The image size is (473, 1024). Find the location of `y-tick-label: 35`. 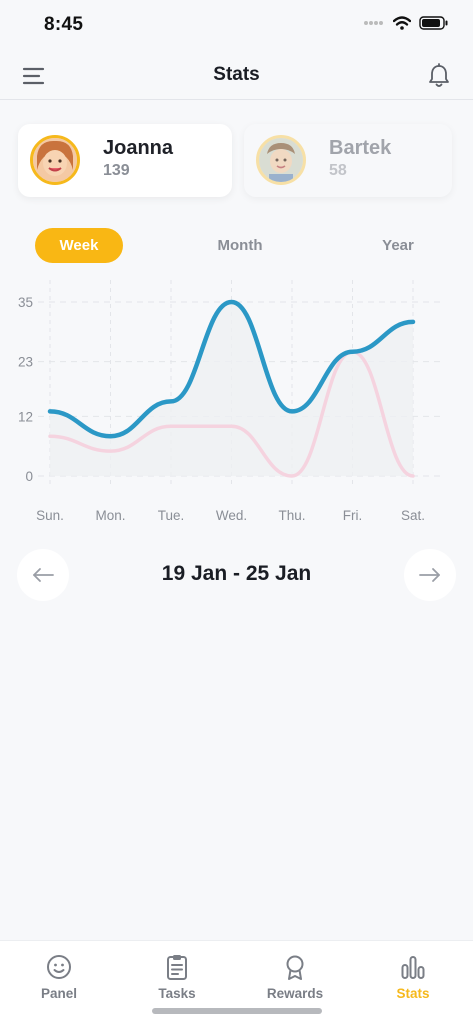

y-tick-label: 35 is located at coordinates (25, 302).